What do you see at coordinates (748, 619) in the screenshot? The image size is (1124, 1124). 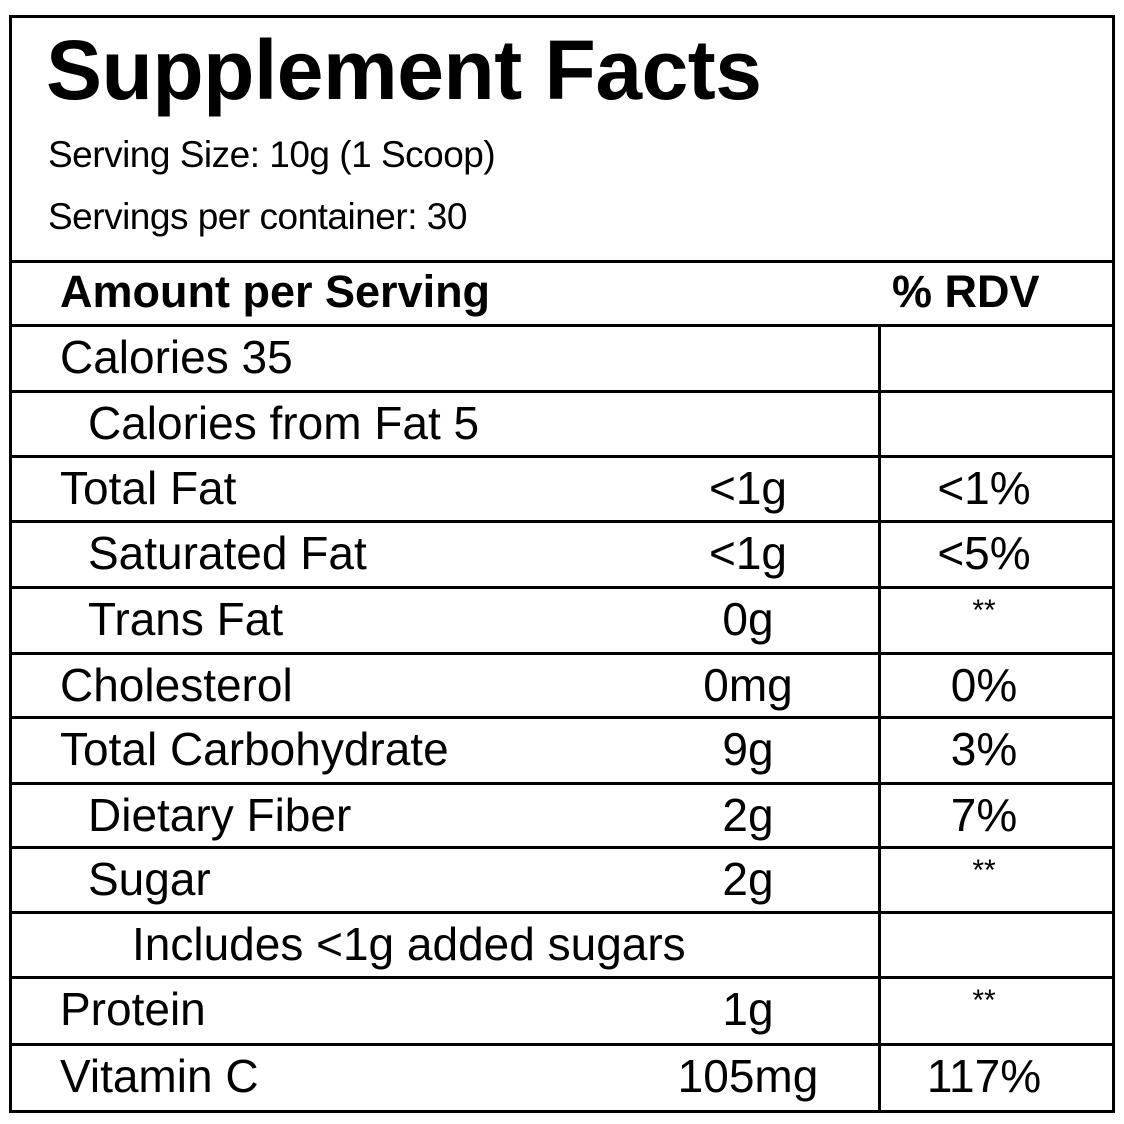 I see `nutrient-amount: 0g` at bounding box center [748, 619].